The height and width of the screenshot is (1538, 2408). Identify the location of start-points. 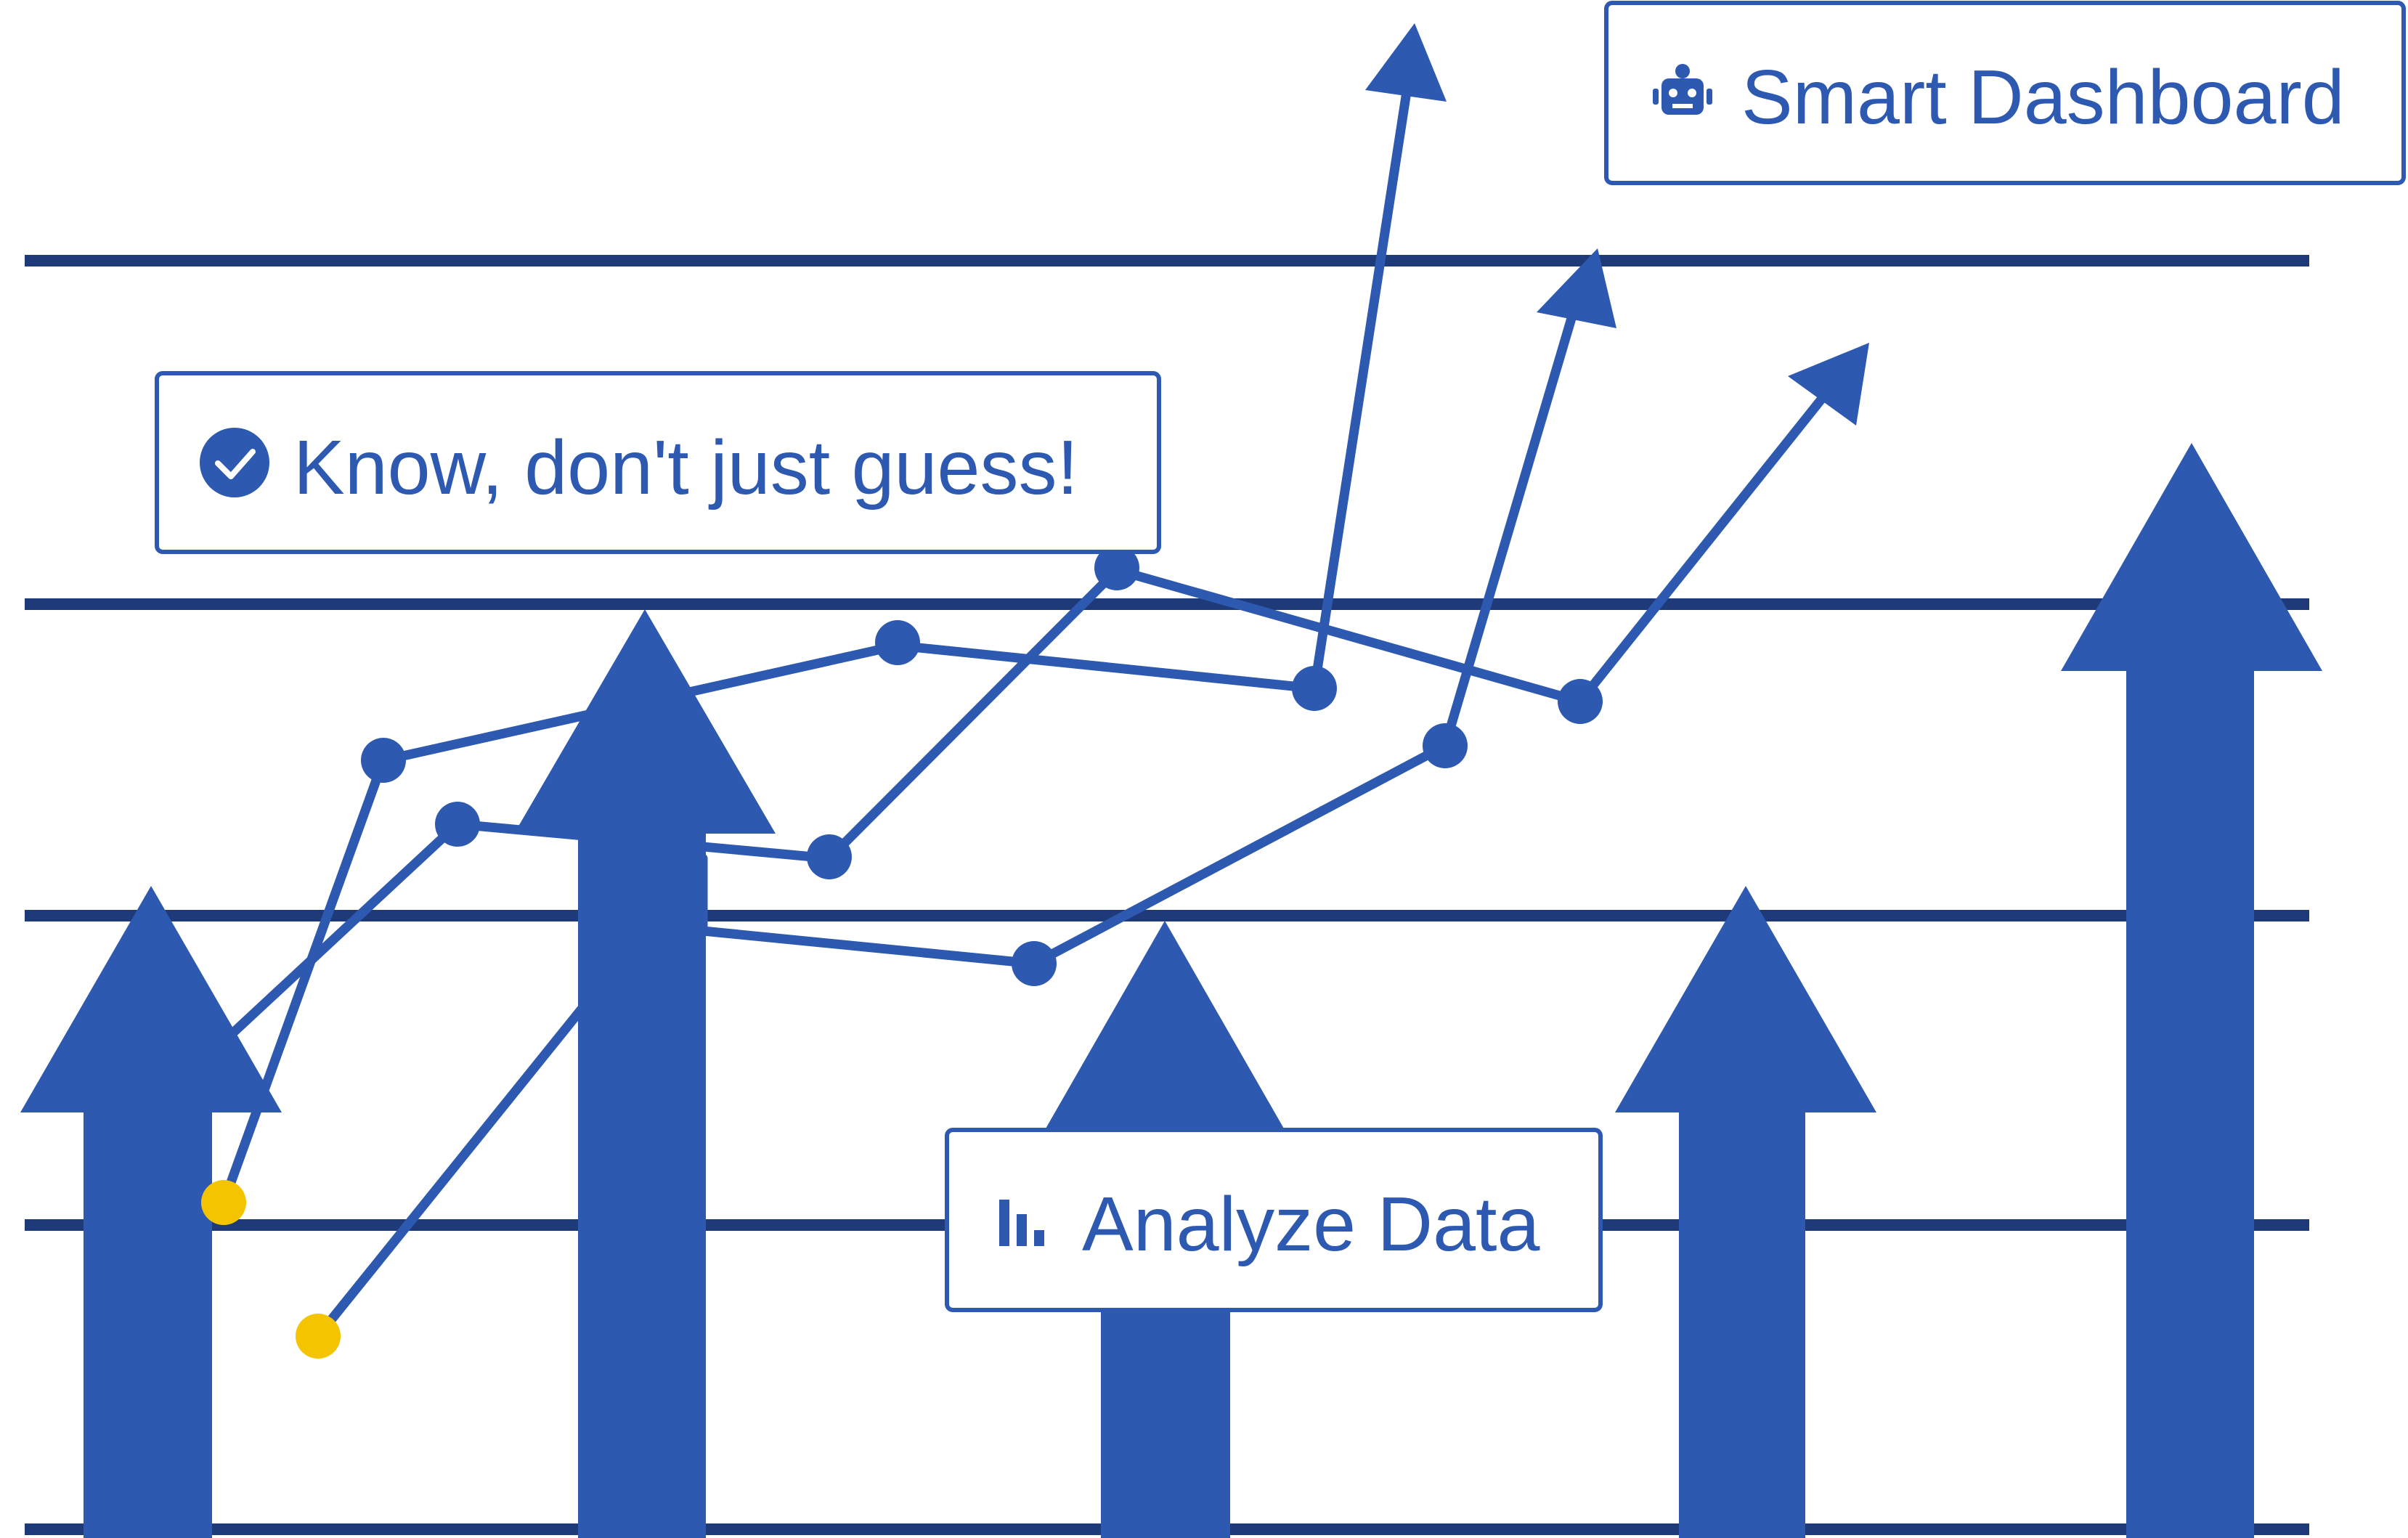
(271, 1269).